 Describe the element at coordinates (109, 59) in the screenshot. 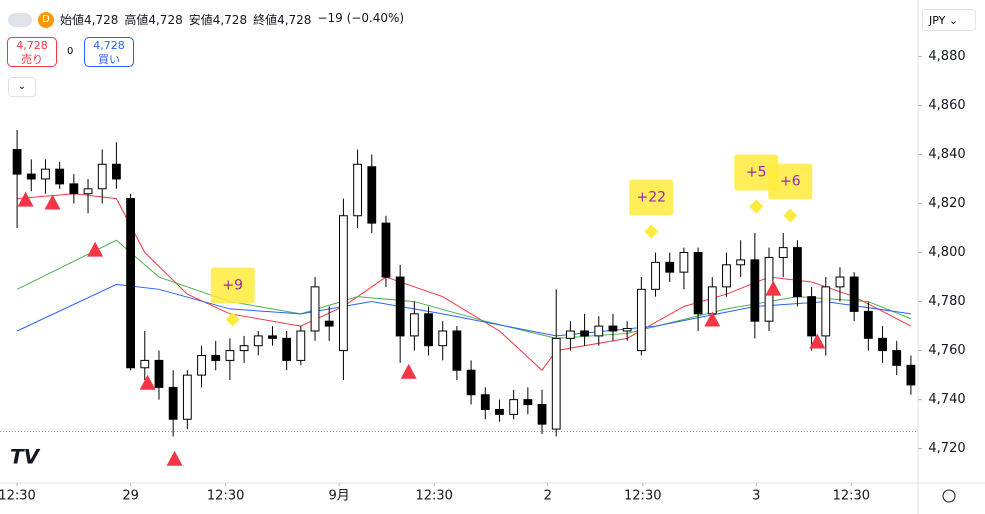

I see `buy-label: 買い` at that location.